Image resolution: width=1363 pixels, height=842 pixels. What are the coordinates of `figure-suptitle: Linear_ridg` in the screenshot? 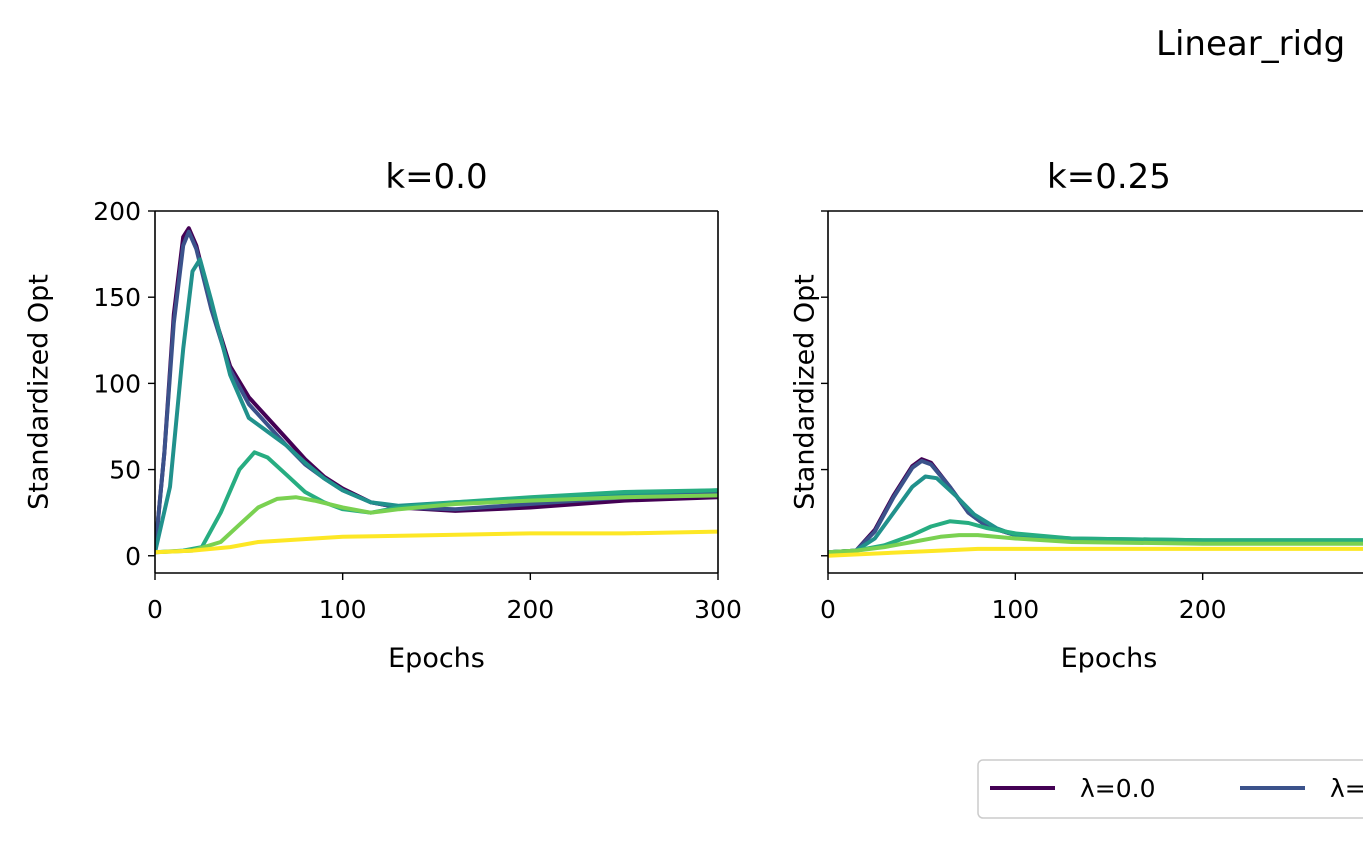 It's located at (1250, 44).